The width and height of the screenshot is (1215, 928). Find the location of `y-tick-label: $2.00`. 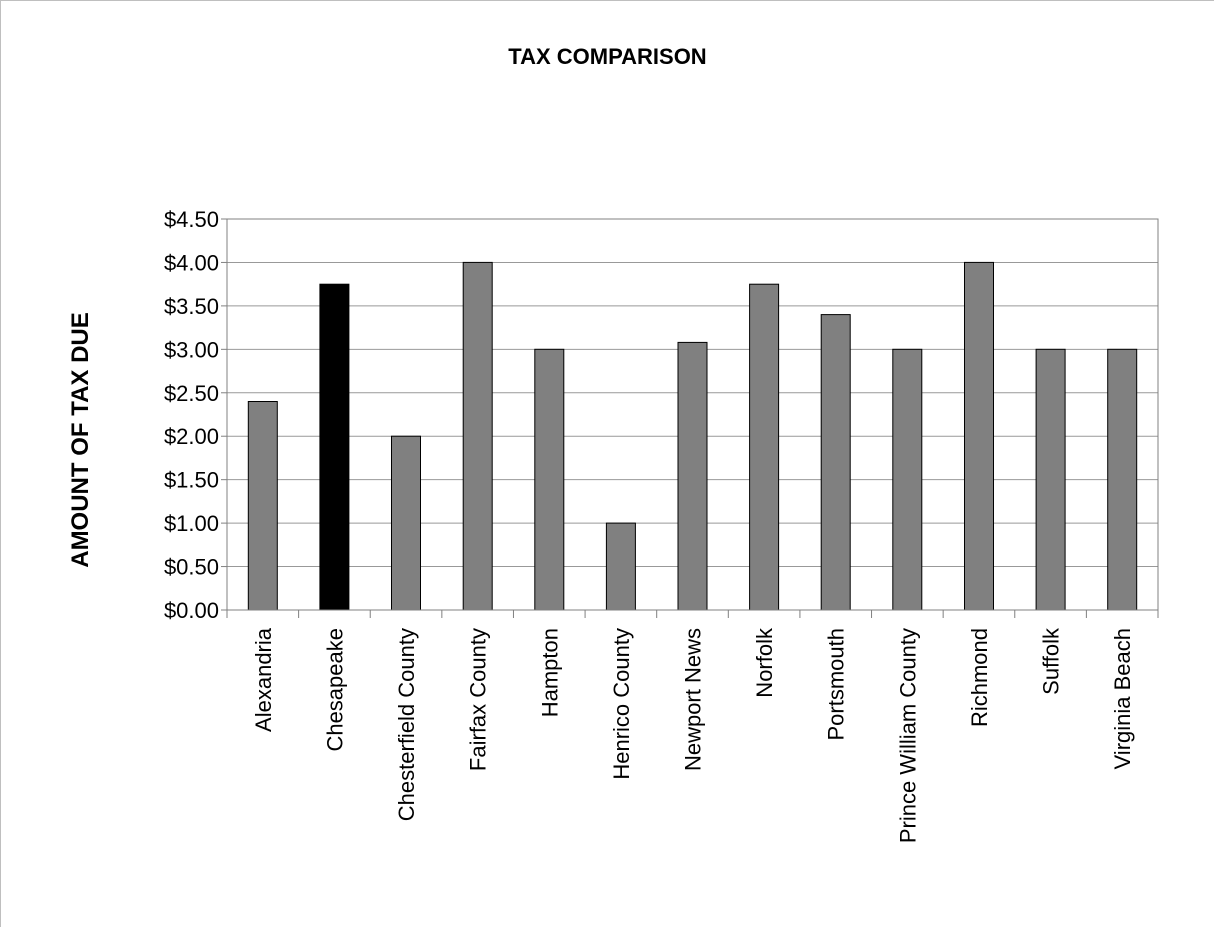

y-tick-label: $2.00 is located at coordinates (191, 436).